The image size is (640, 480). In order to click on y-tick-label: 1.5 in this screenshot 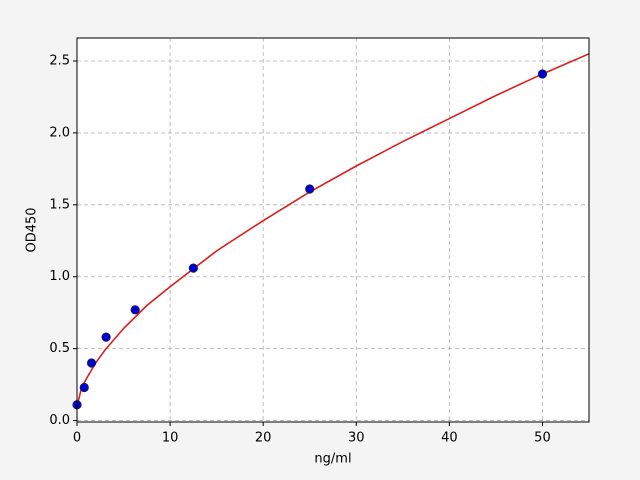, I will do `click(59, 204)`.